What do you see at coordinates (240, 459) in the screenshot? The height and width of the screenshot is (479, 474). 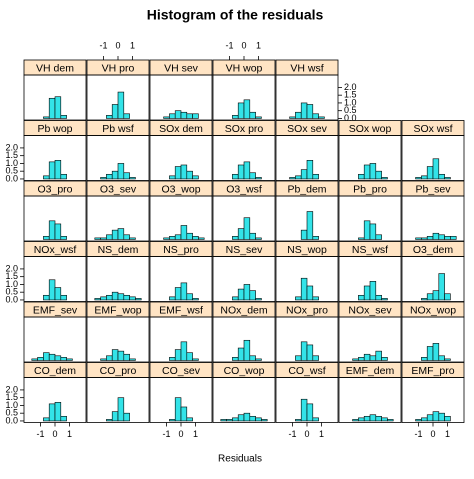 I see `x-axis-label: Residuals` at bounding box center [240, 459].